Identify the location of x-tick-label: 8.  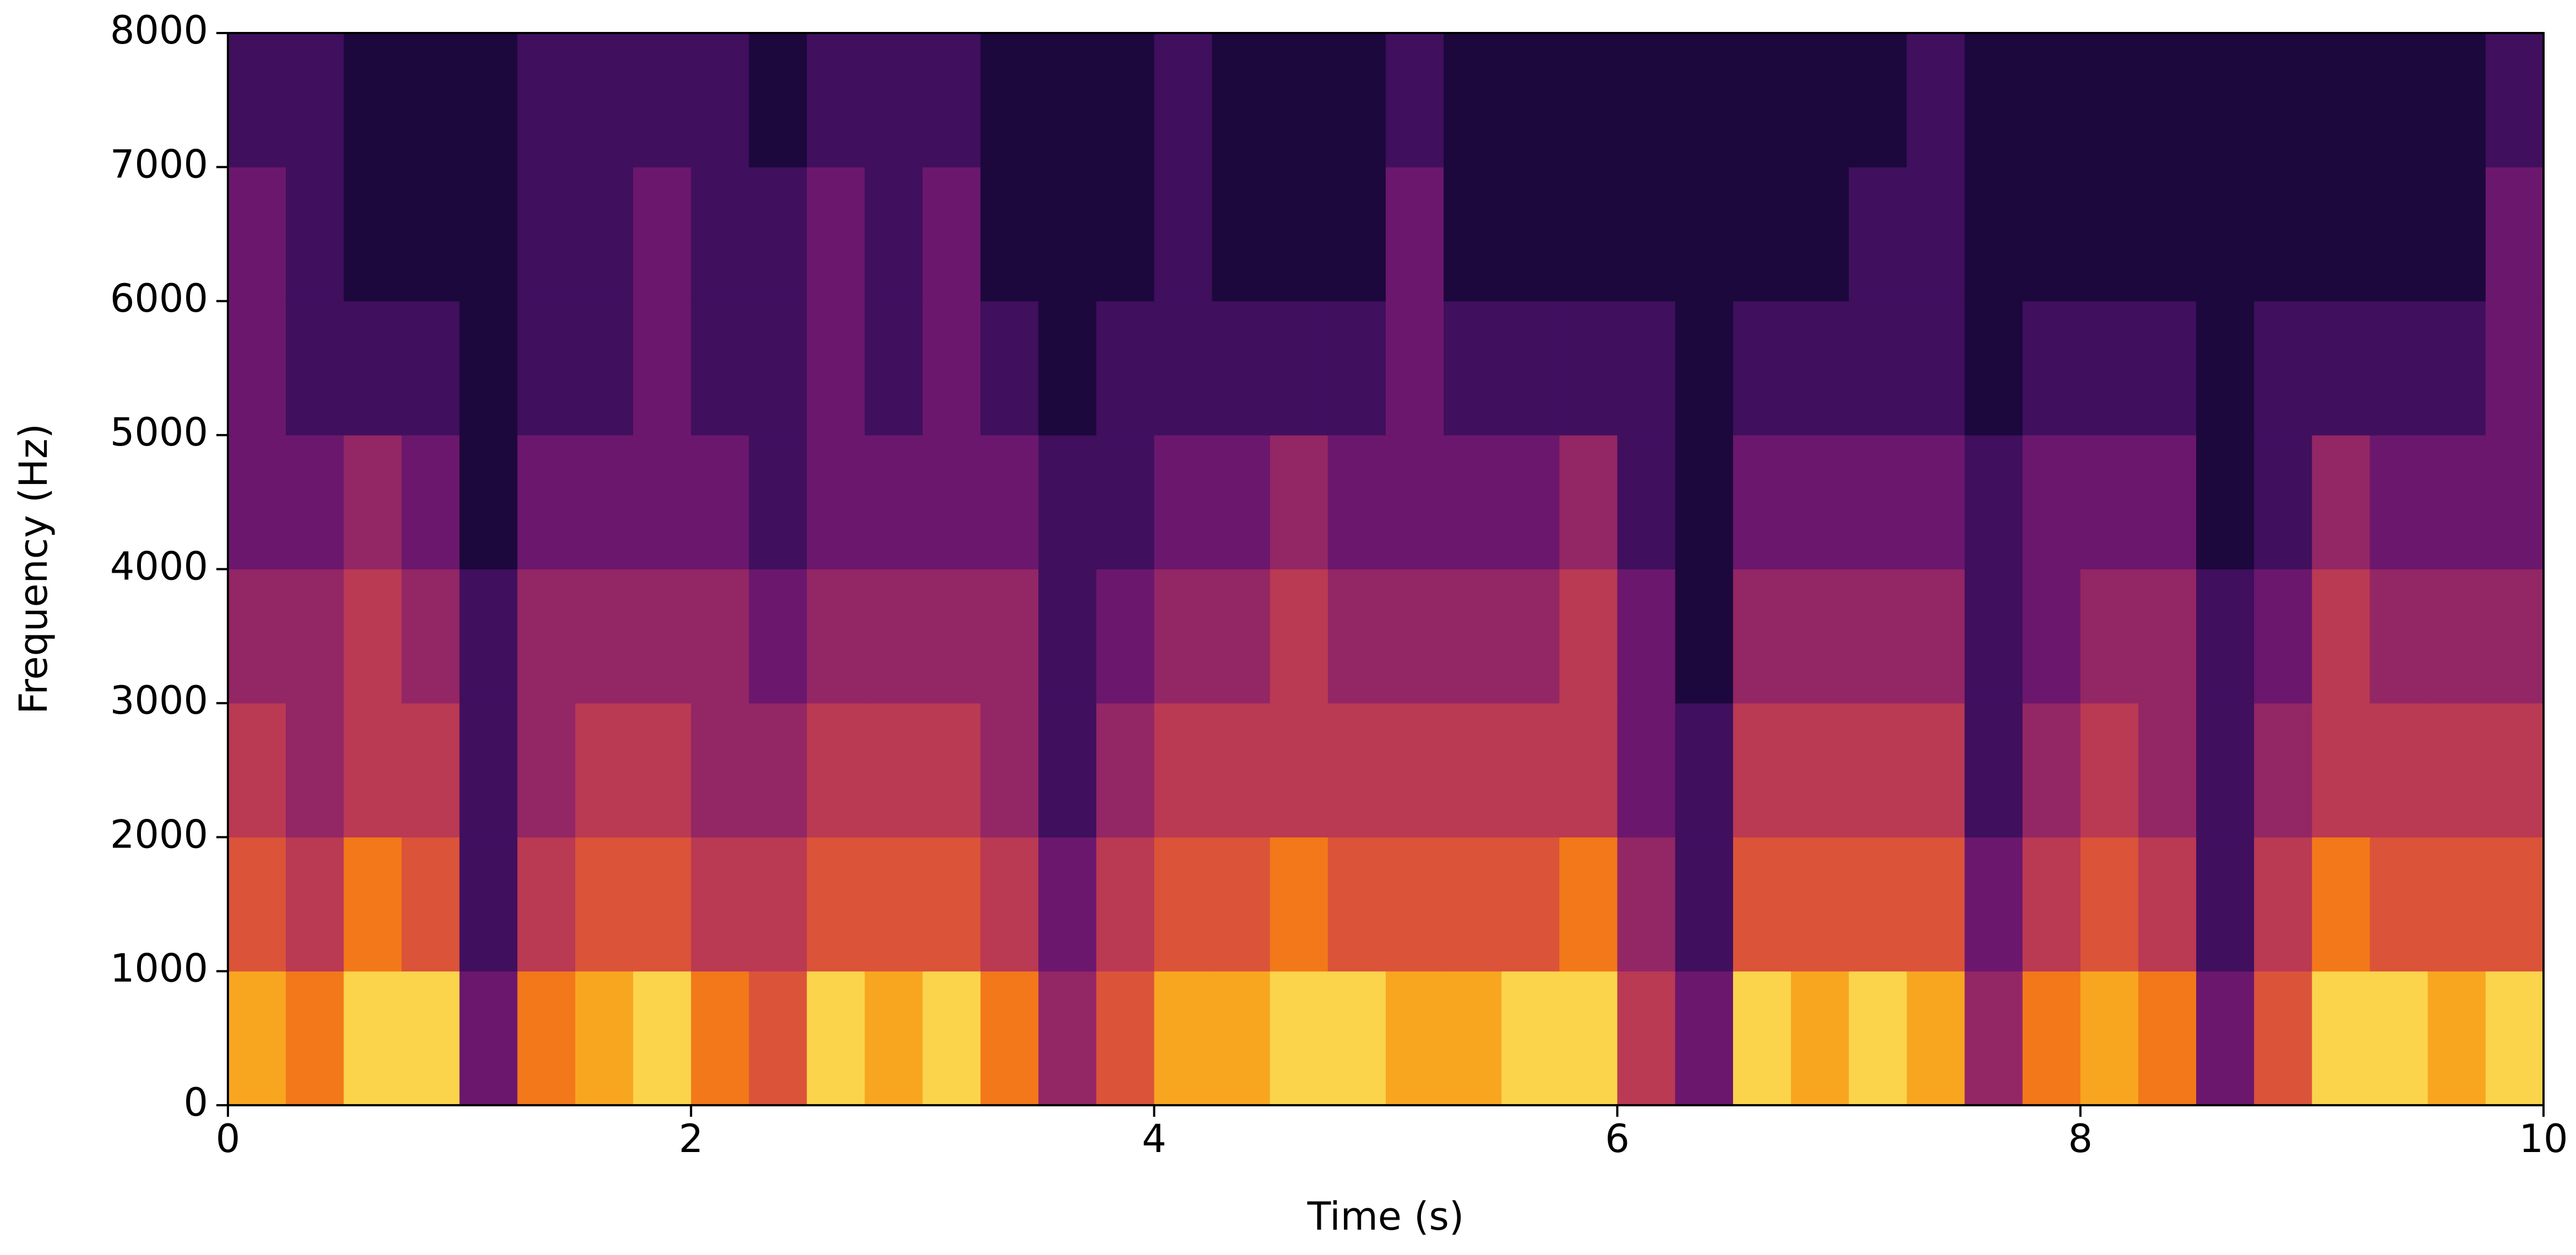
(2080, 1138).